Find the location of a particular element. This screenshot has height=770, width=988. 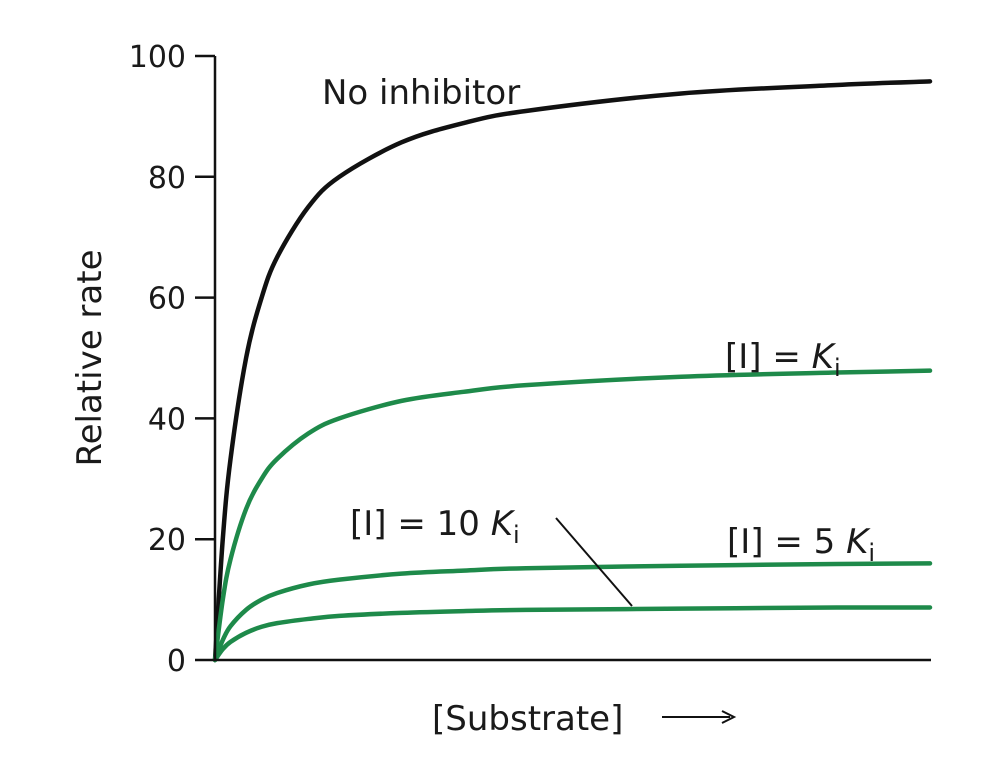

series-label-5ki: [I] = 5 Ki is located at coordinates (801, 544).